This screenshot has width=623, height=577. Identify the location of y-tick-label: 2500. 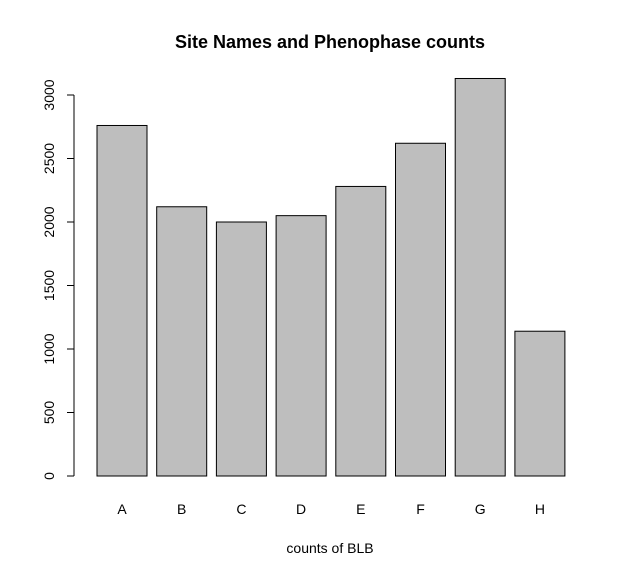
(49, 158).